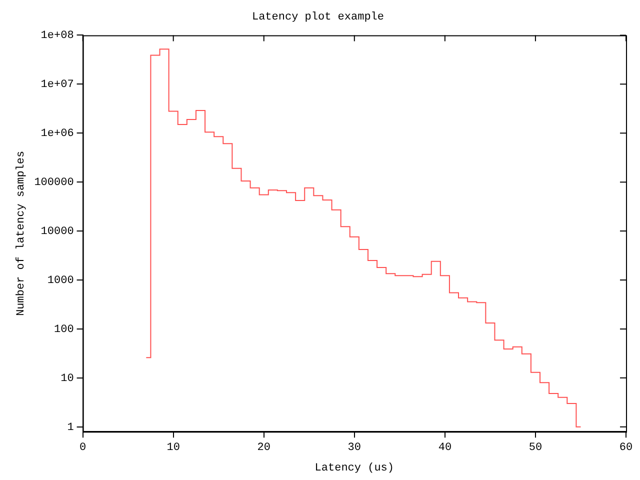  What do you see at coordinates (57, 36) in the screenshot?
I see `y-tick-label: 1e+08` at bounding box center [57, 36].